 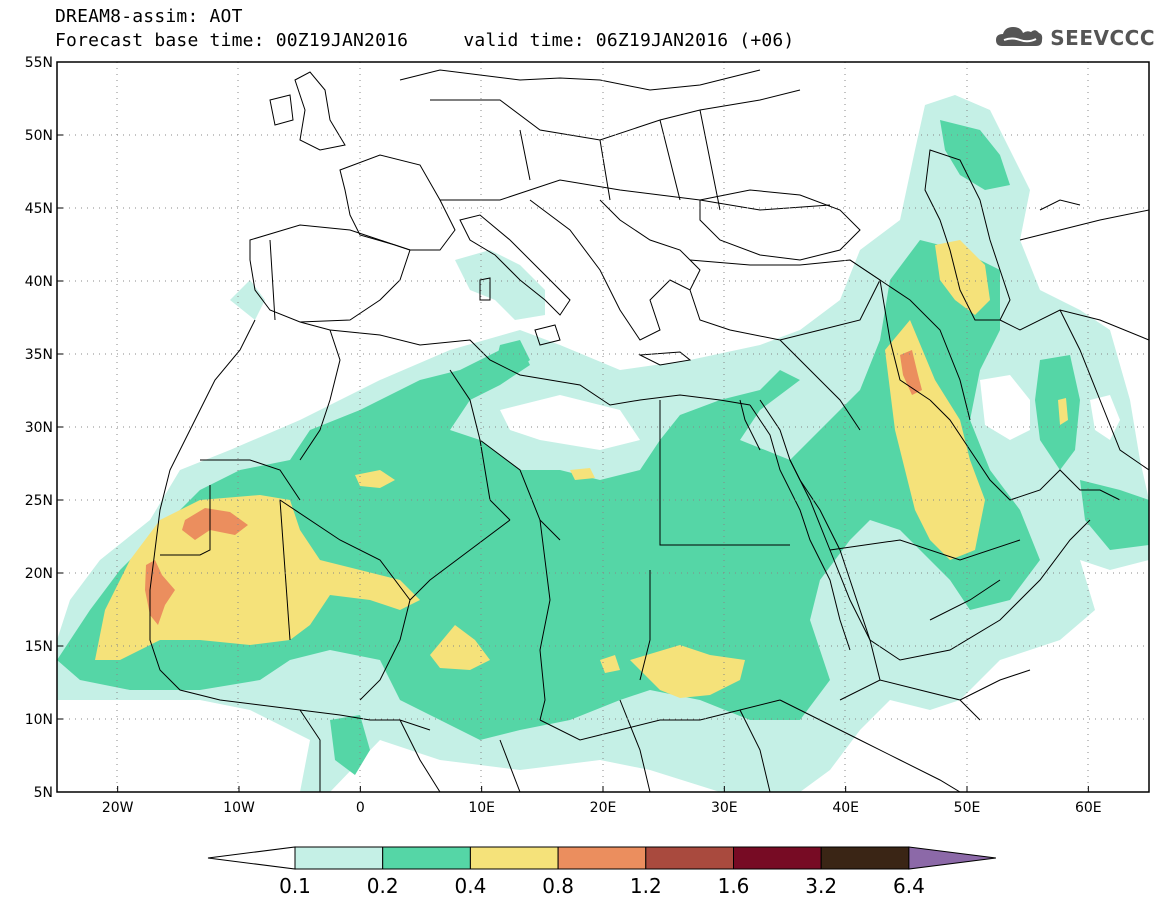 What do you see at coordinates (43, 793) in the screenshot?
I see `lat-tick-label: 5N` at bounding box center [43, 793].